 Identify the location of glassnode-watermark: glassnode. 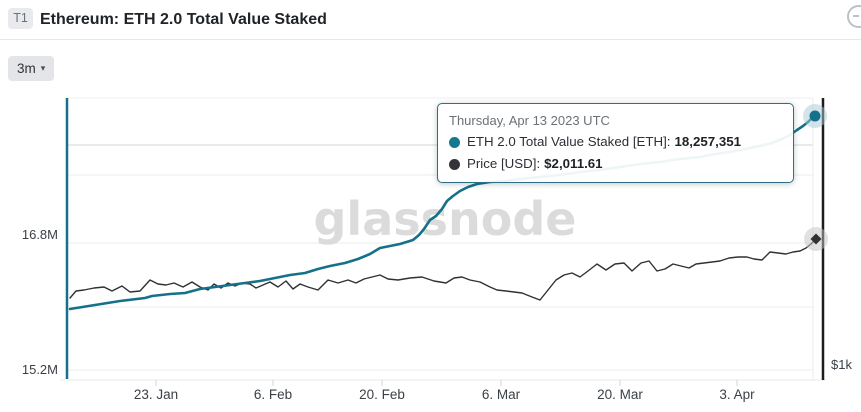
(445, 219).